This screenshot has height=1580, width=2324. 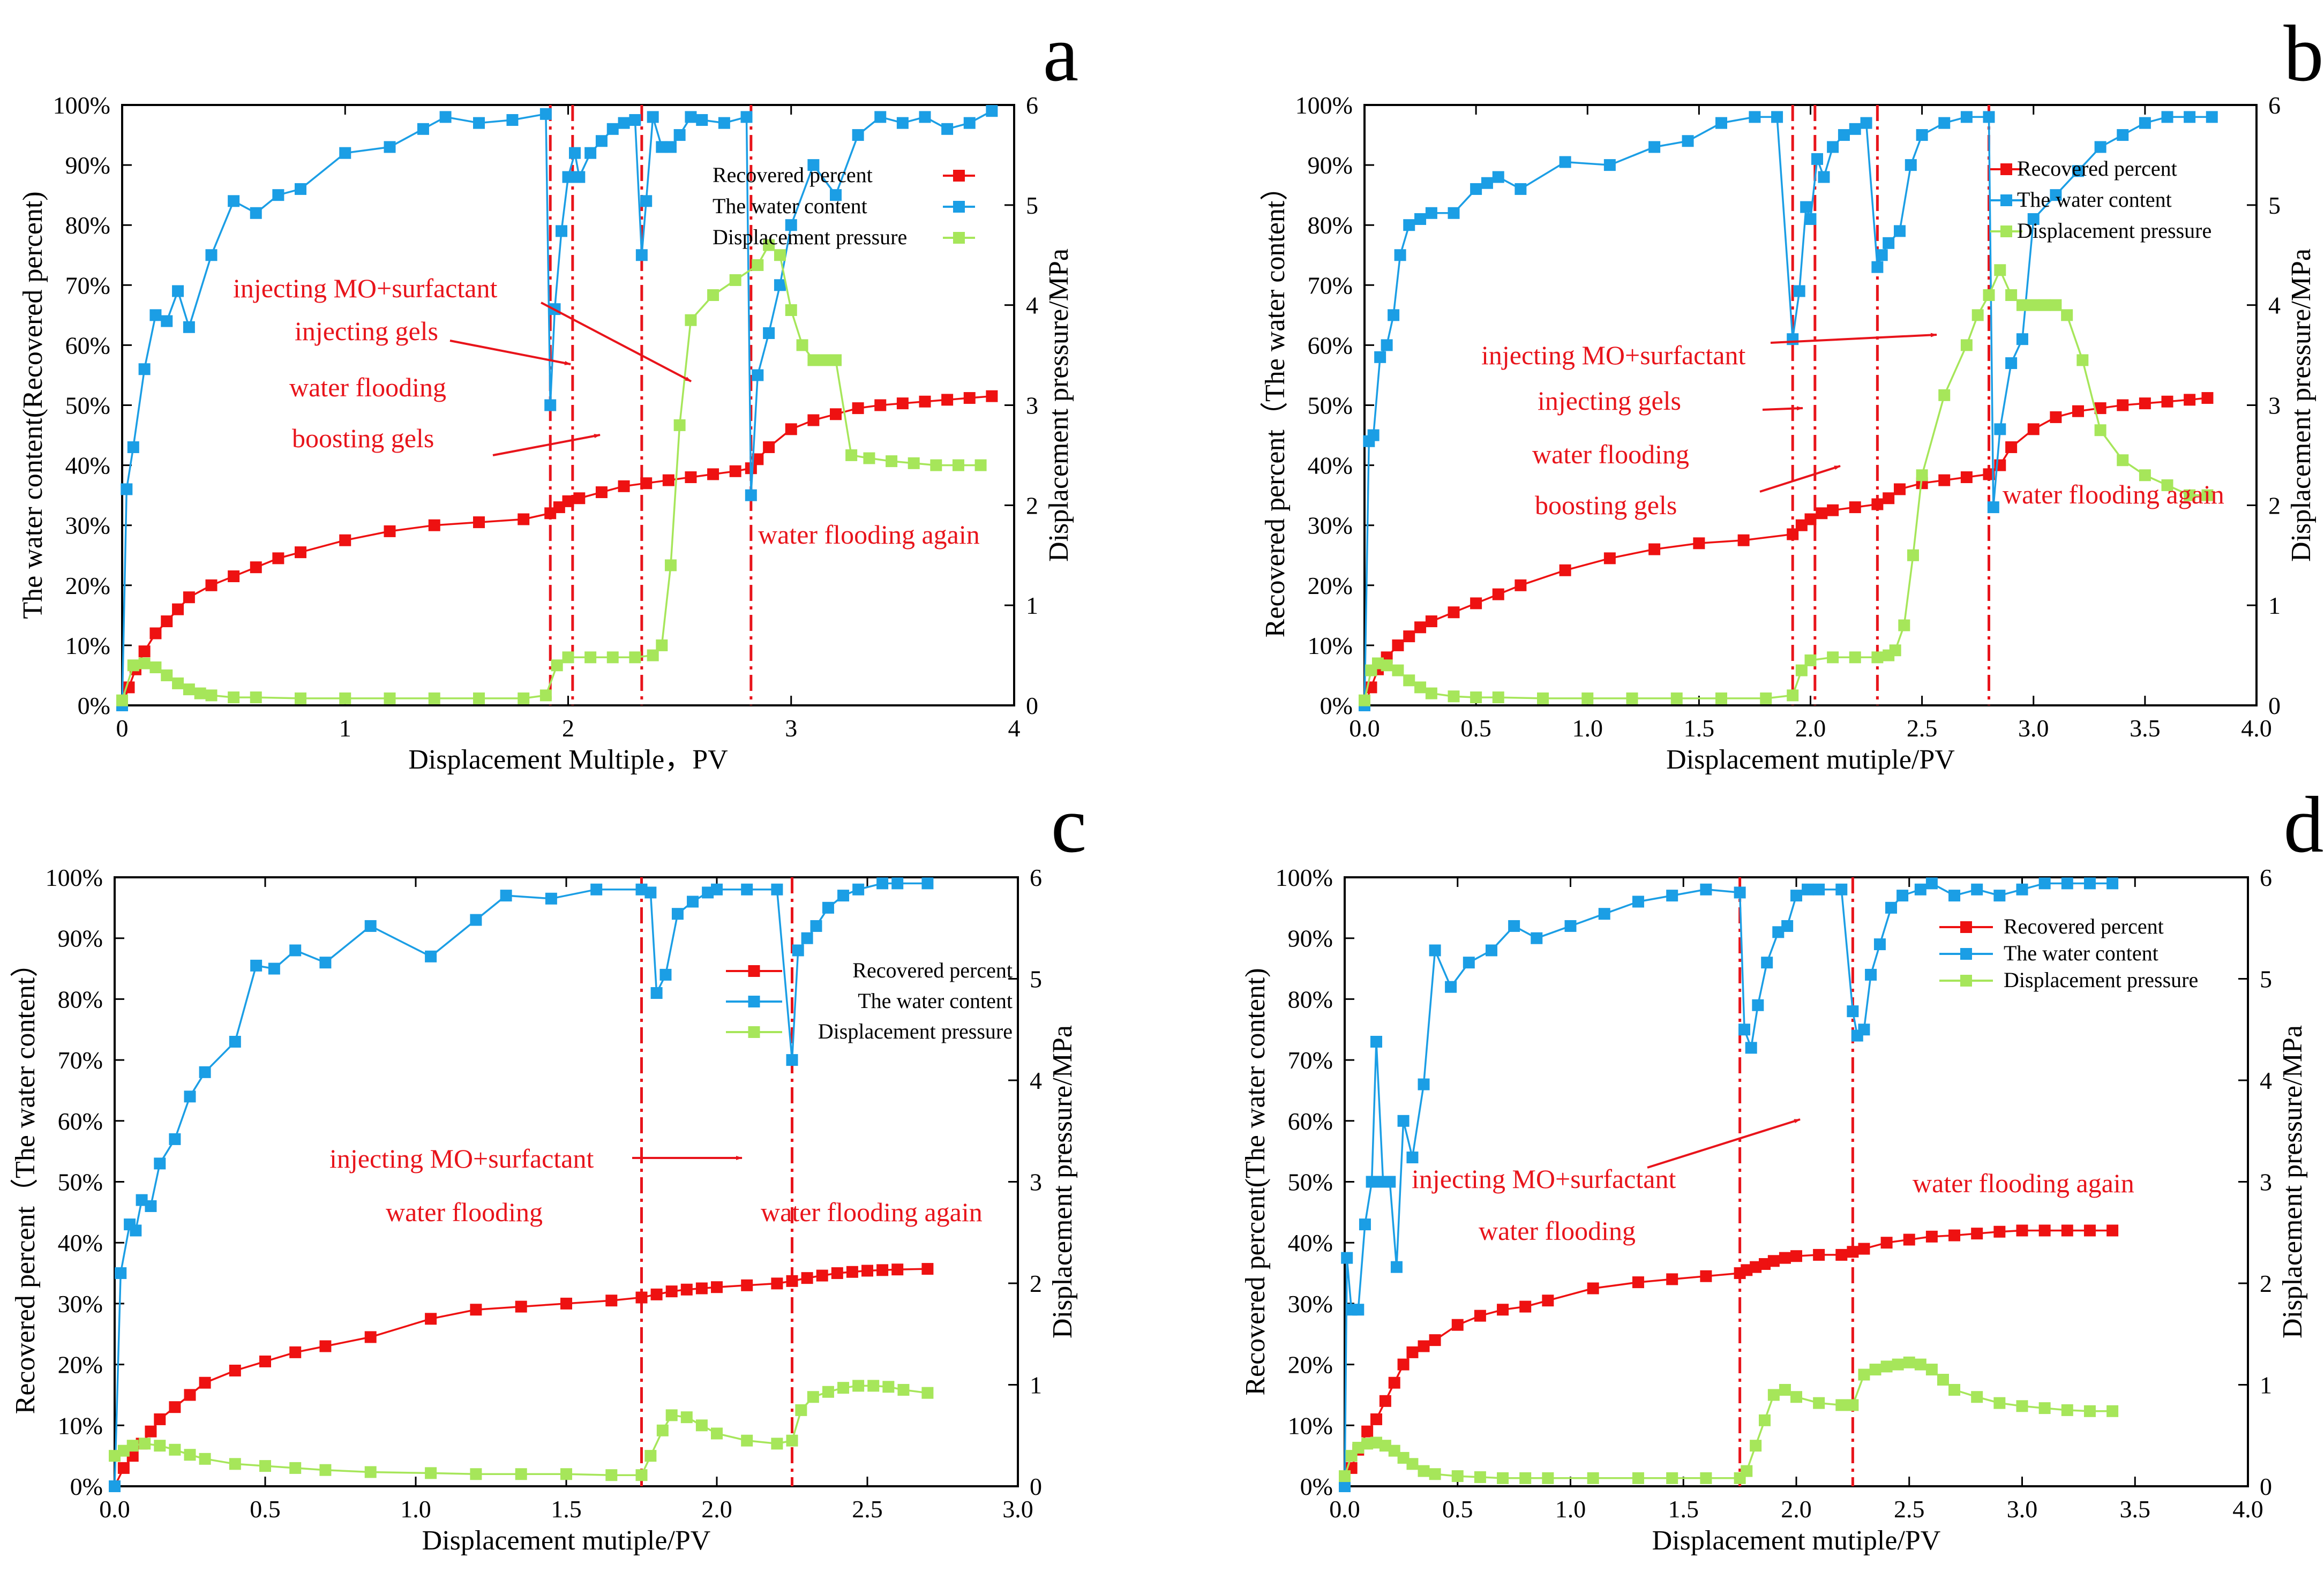 I want to click on annotation-text: injecting MO+surfactant, so click(x=1613, y=355).